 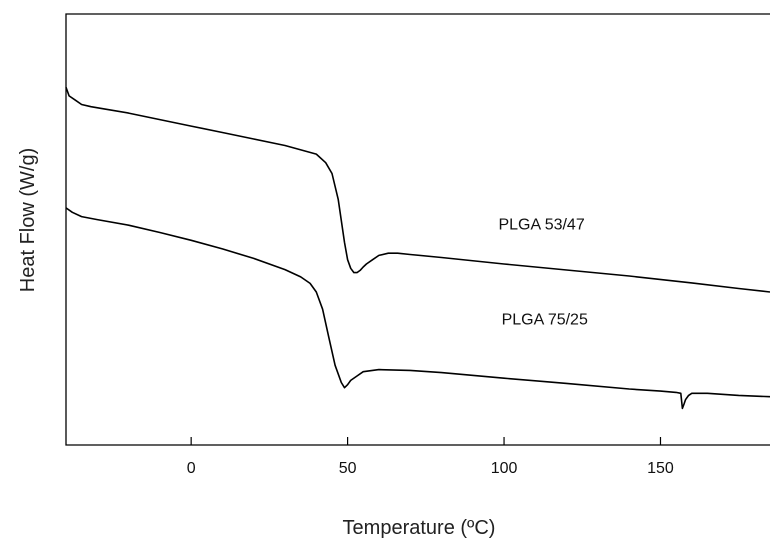 I want to click on x-axis-ticks: 0 50 100 150, so click(x=430, y=457).